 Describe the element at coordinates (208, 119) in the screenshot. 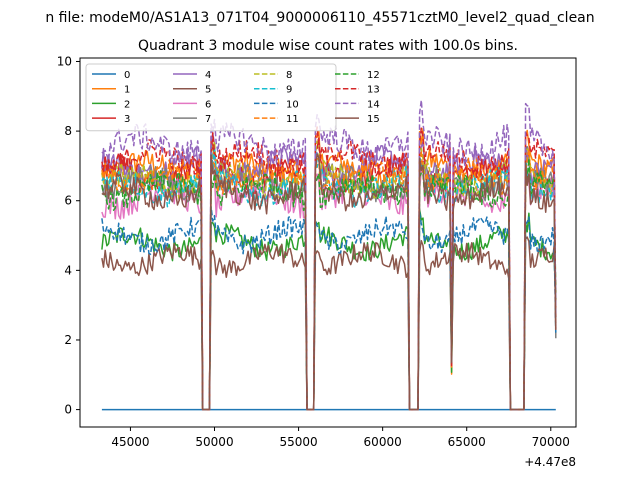

I see `legend-label-7: 7` at that location.